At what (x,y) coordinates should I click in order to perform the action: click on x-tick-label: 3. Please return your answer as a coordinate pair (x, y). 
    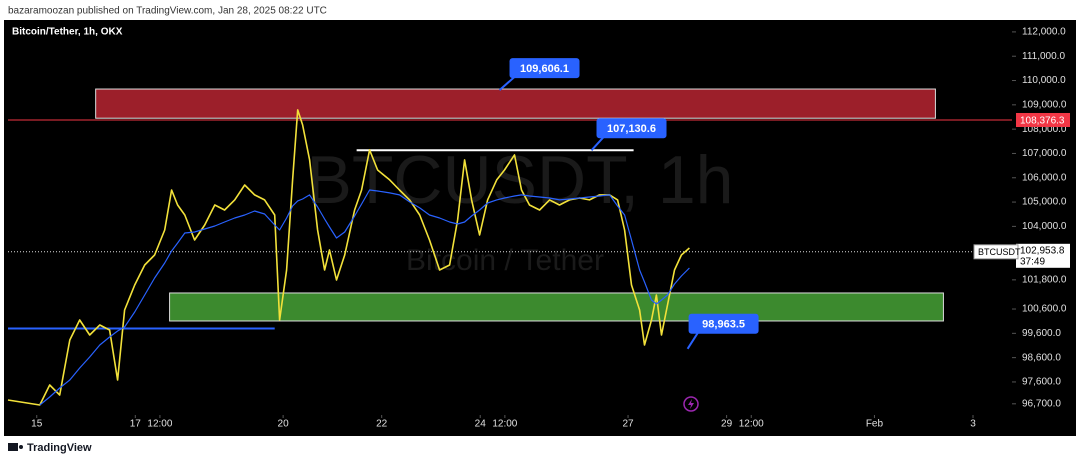
    Looking at the image, I should click on (973, 424).